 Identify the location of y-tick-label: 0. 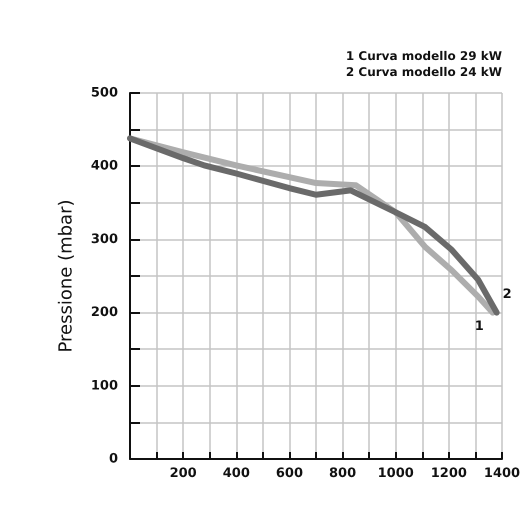
(113, 459).